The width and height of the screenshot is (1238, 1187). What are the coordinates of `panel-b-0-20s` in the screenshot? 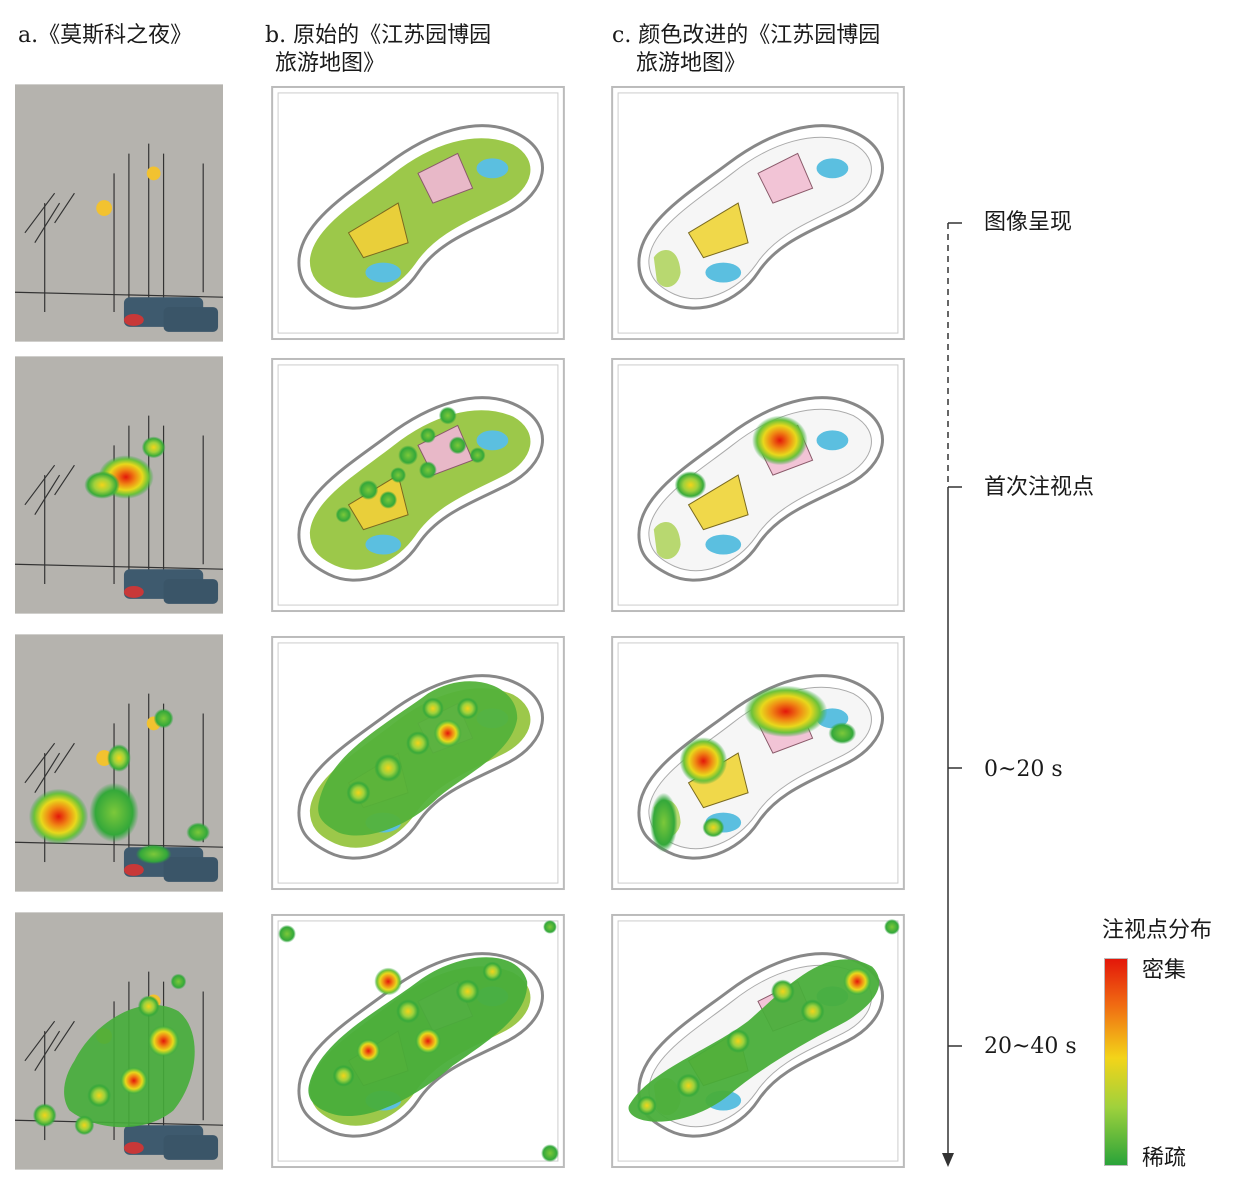 It's located at (418, 763).